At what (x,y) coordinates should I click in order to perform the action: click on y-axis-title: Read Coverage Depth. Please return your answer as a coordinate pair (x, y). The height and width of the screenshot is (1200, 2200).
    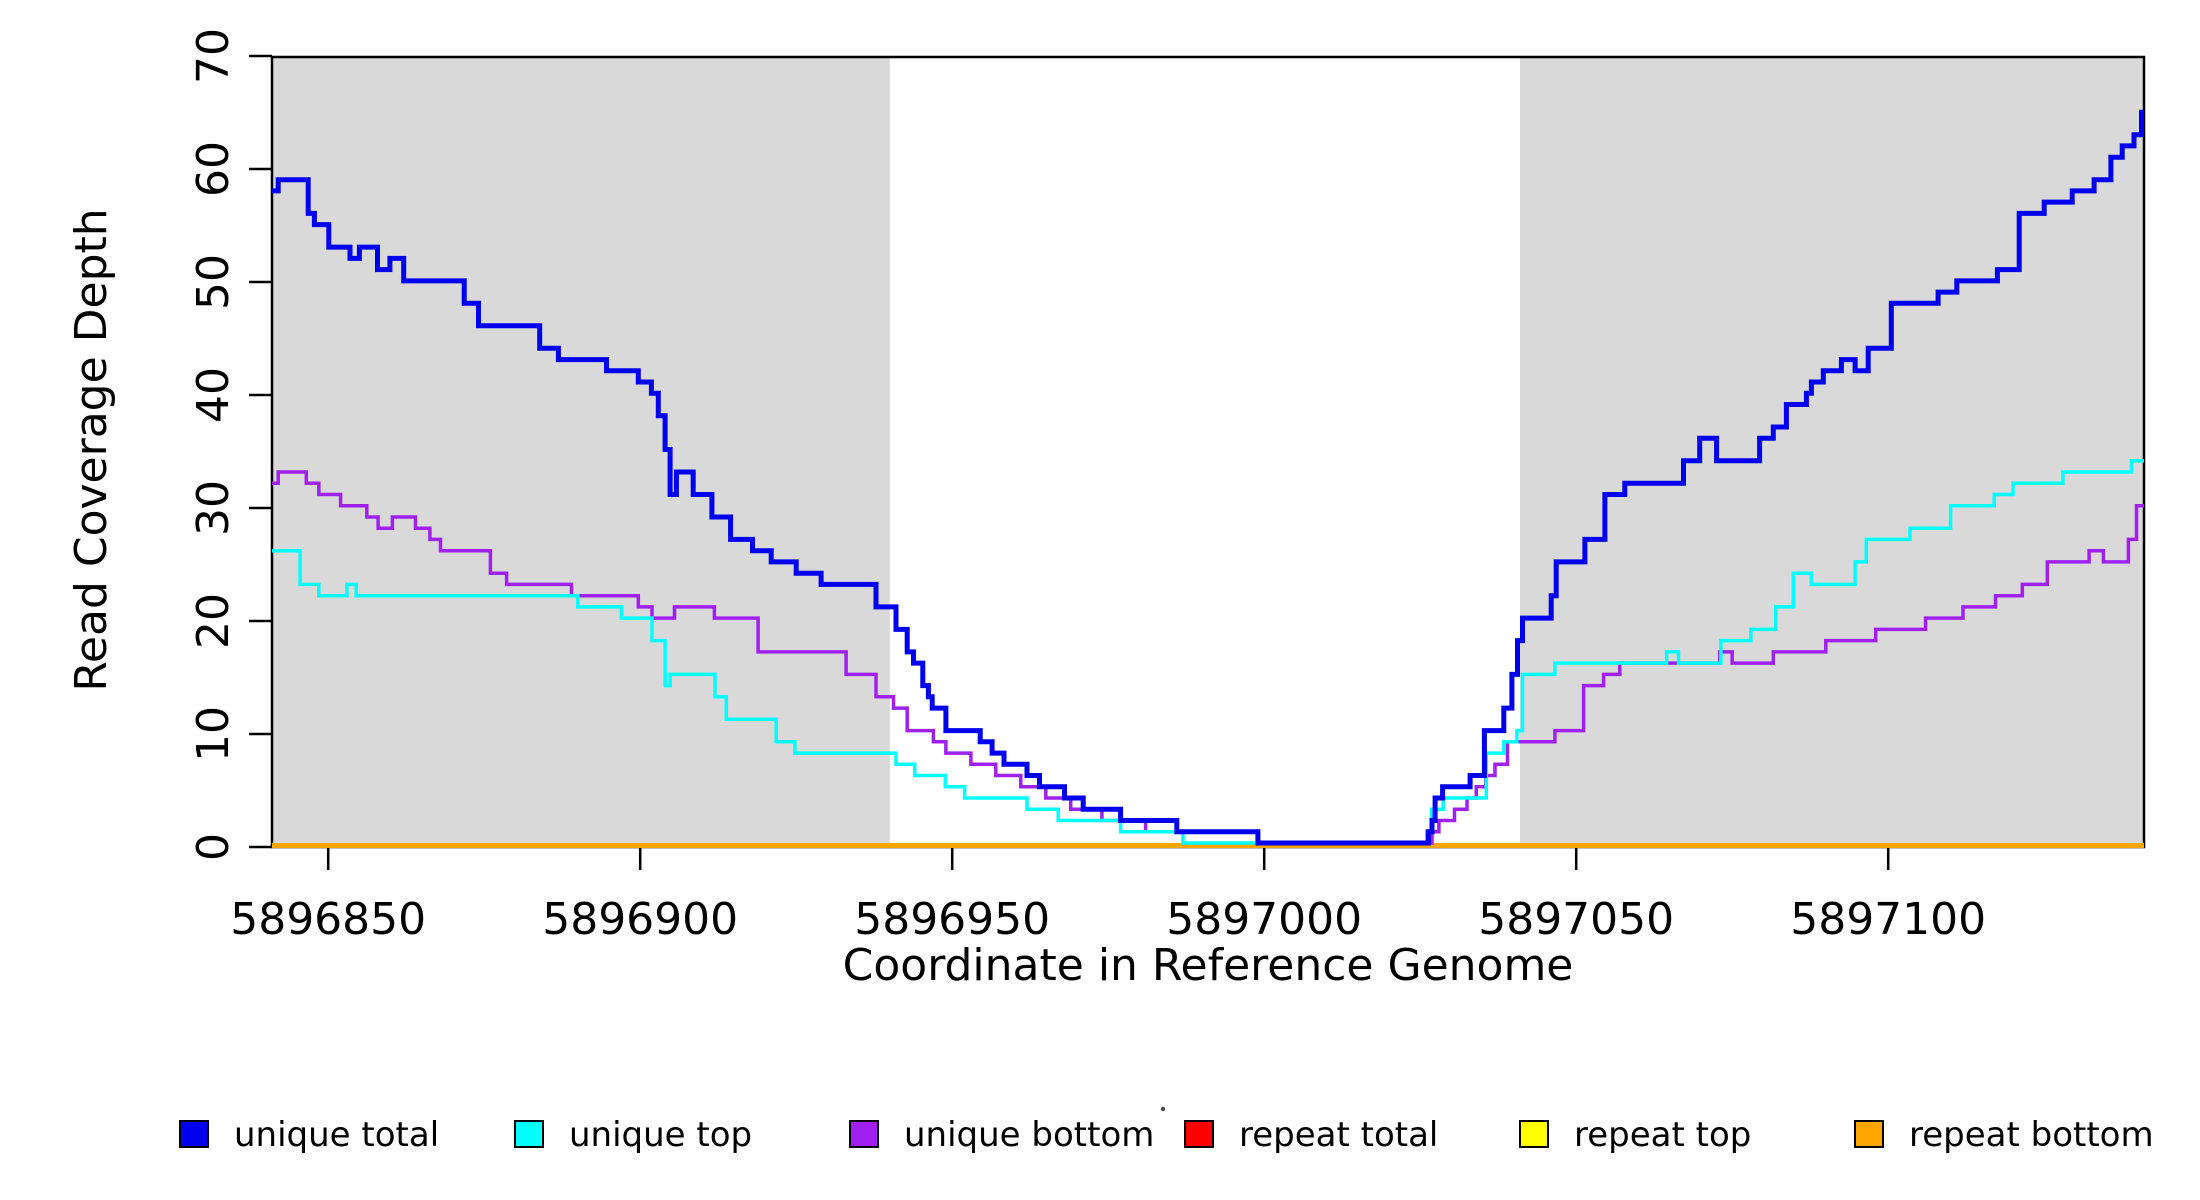
    Looking at the image, I should click on (91, 449).